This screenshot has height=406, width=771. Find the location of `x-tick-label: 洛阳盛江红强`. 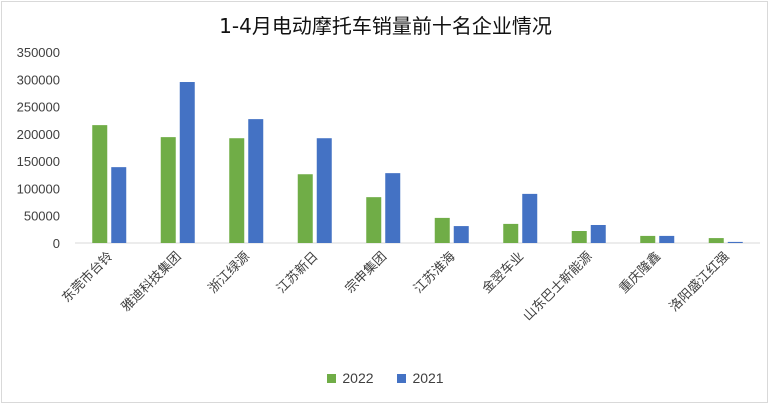

x-tick-label: 洛阳盛江红强 is located at coordinates (699, 282).